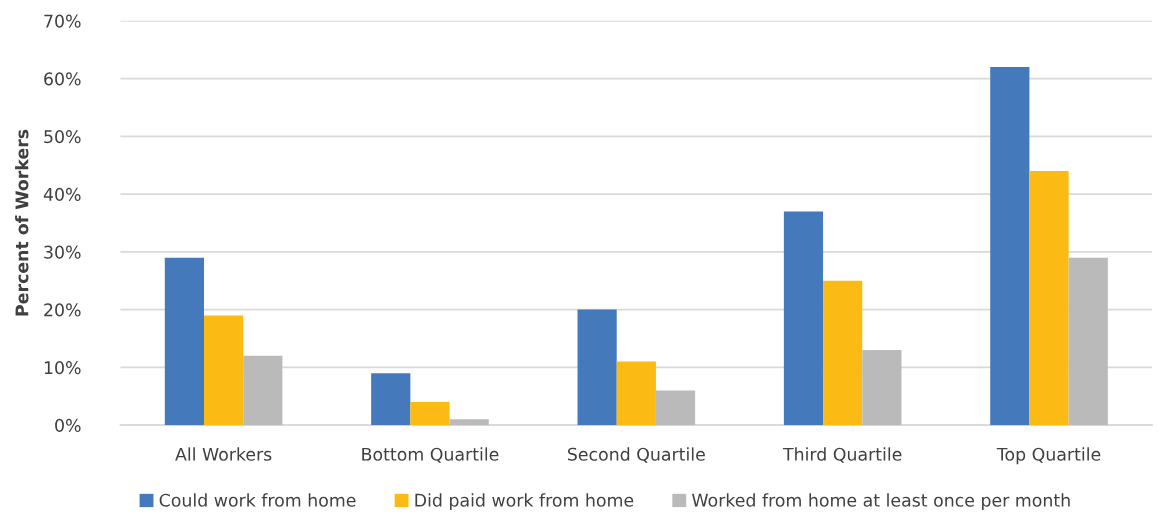 The height and width of the screenshot is (521, 1158). What do you see at coordinates (842, 455) in the screenshot?
I see `x-tick-label: Third Quartile` at bounding box center [842, 455].